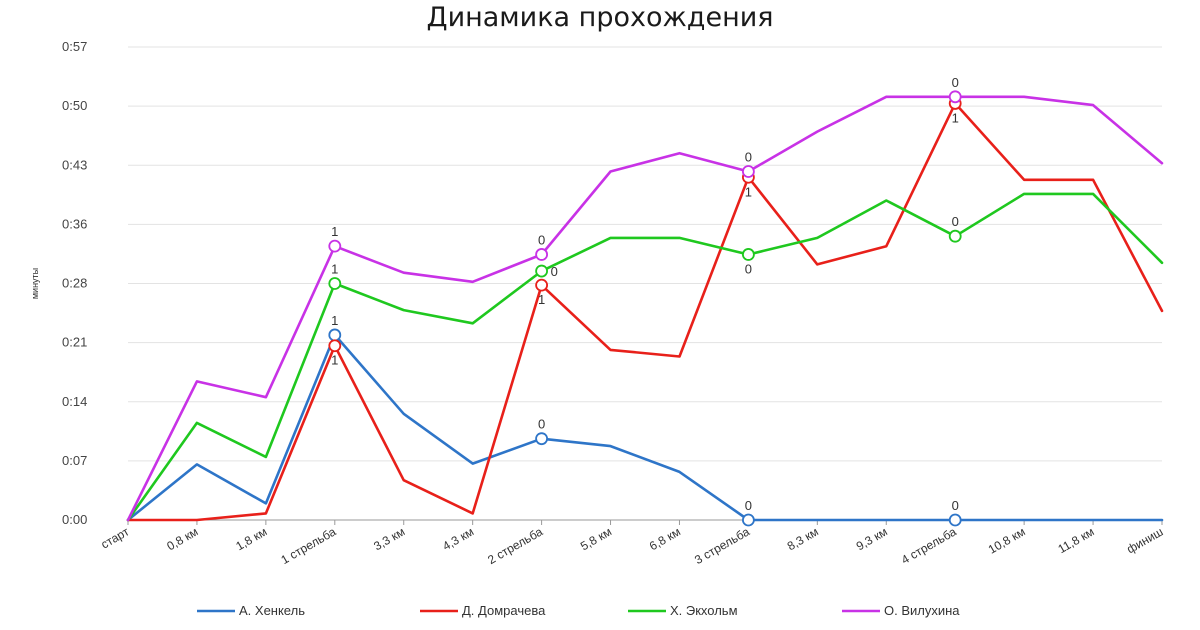 This screenshot has height=630, width=1200. What do you see at coordinates (74, 283) in the screenshot?
I see `y-tick-label: 0:28` at bounding box center [74, 283].